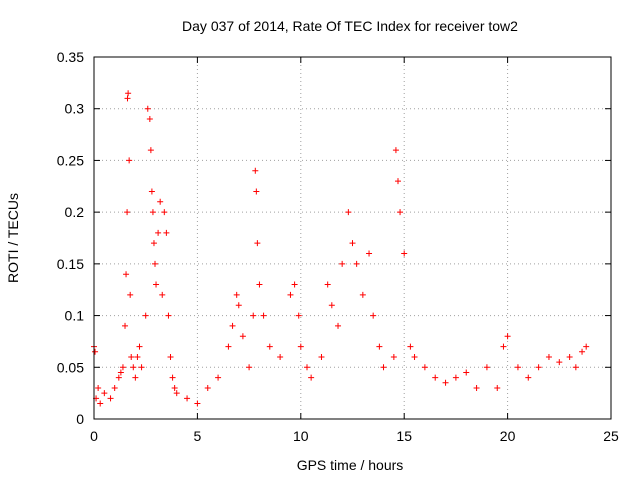 The height and width of the screenshot is (480, 640). Describe the element at coordinates (75, 316) in the screenshot. I see `y-tick-label: 0.1` at that location.